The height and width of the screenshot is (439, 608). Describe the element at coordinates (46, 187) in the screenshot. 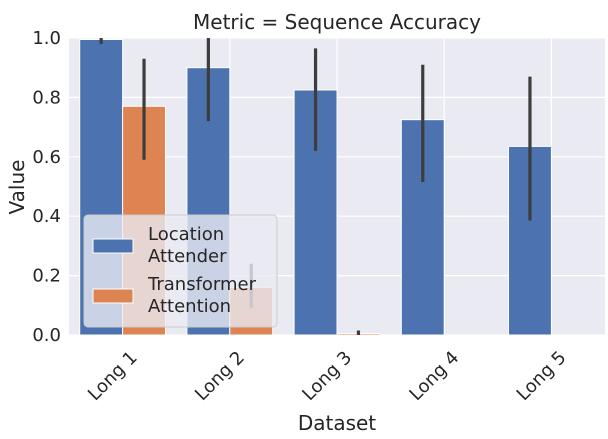

I see `y-tick-labels: 0.0 0.2 0.4 0.6 0.8 1.0` at that location.